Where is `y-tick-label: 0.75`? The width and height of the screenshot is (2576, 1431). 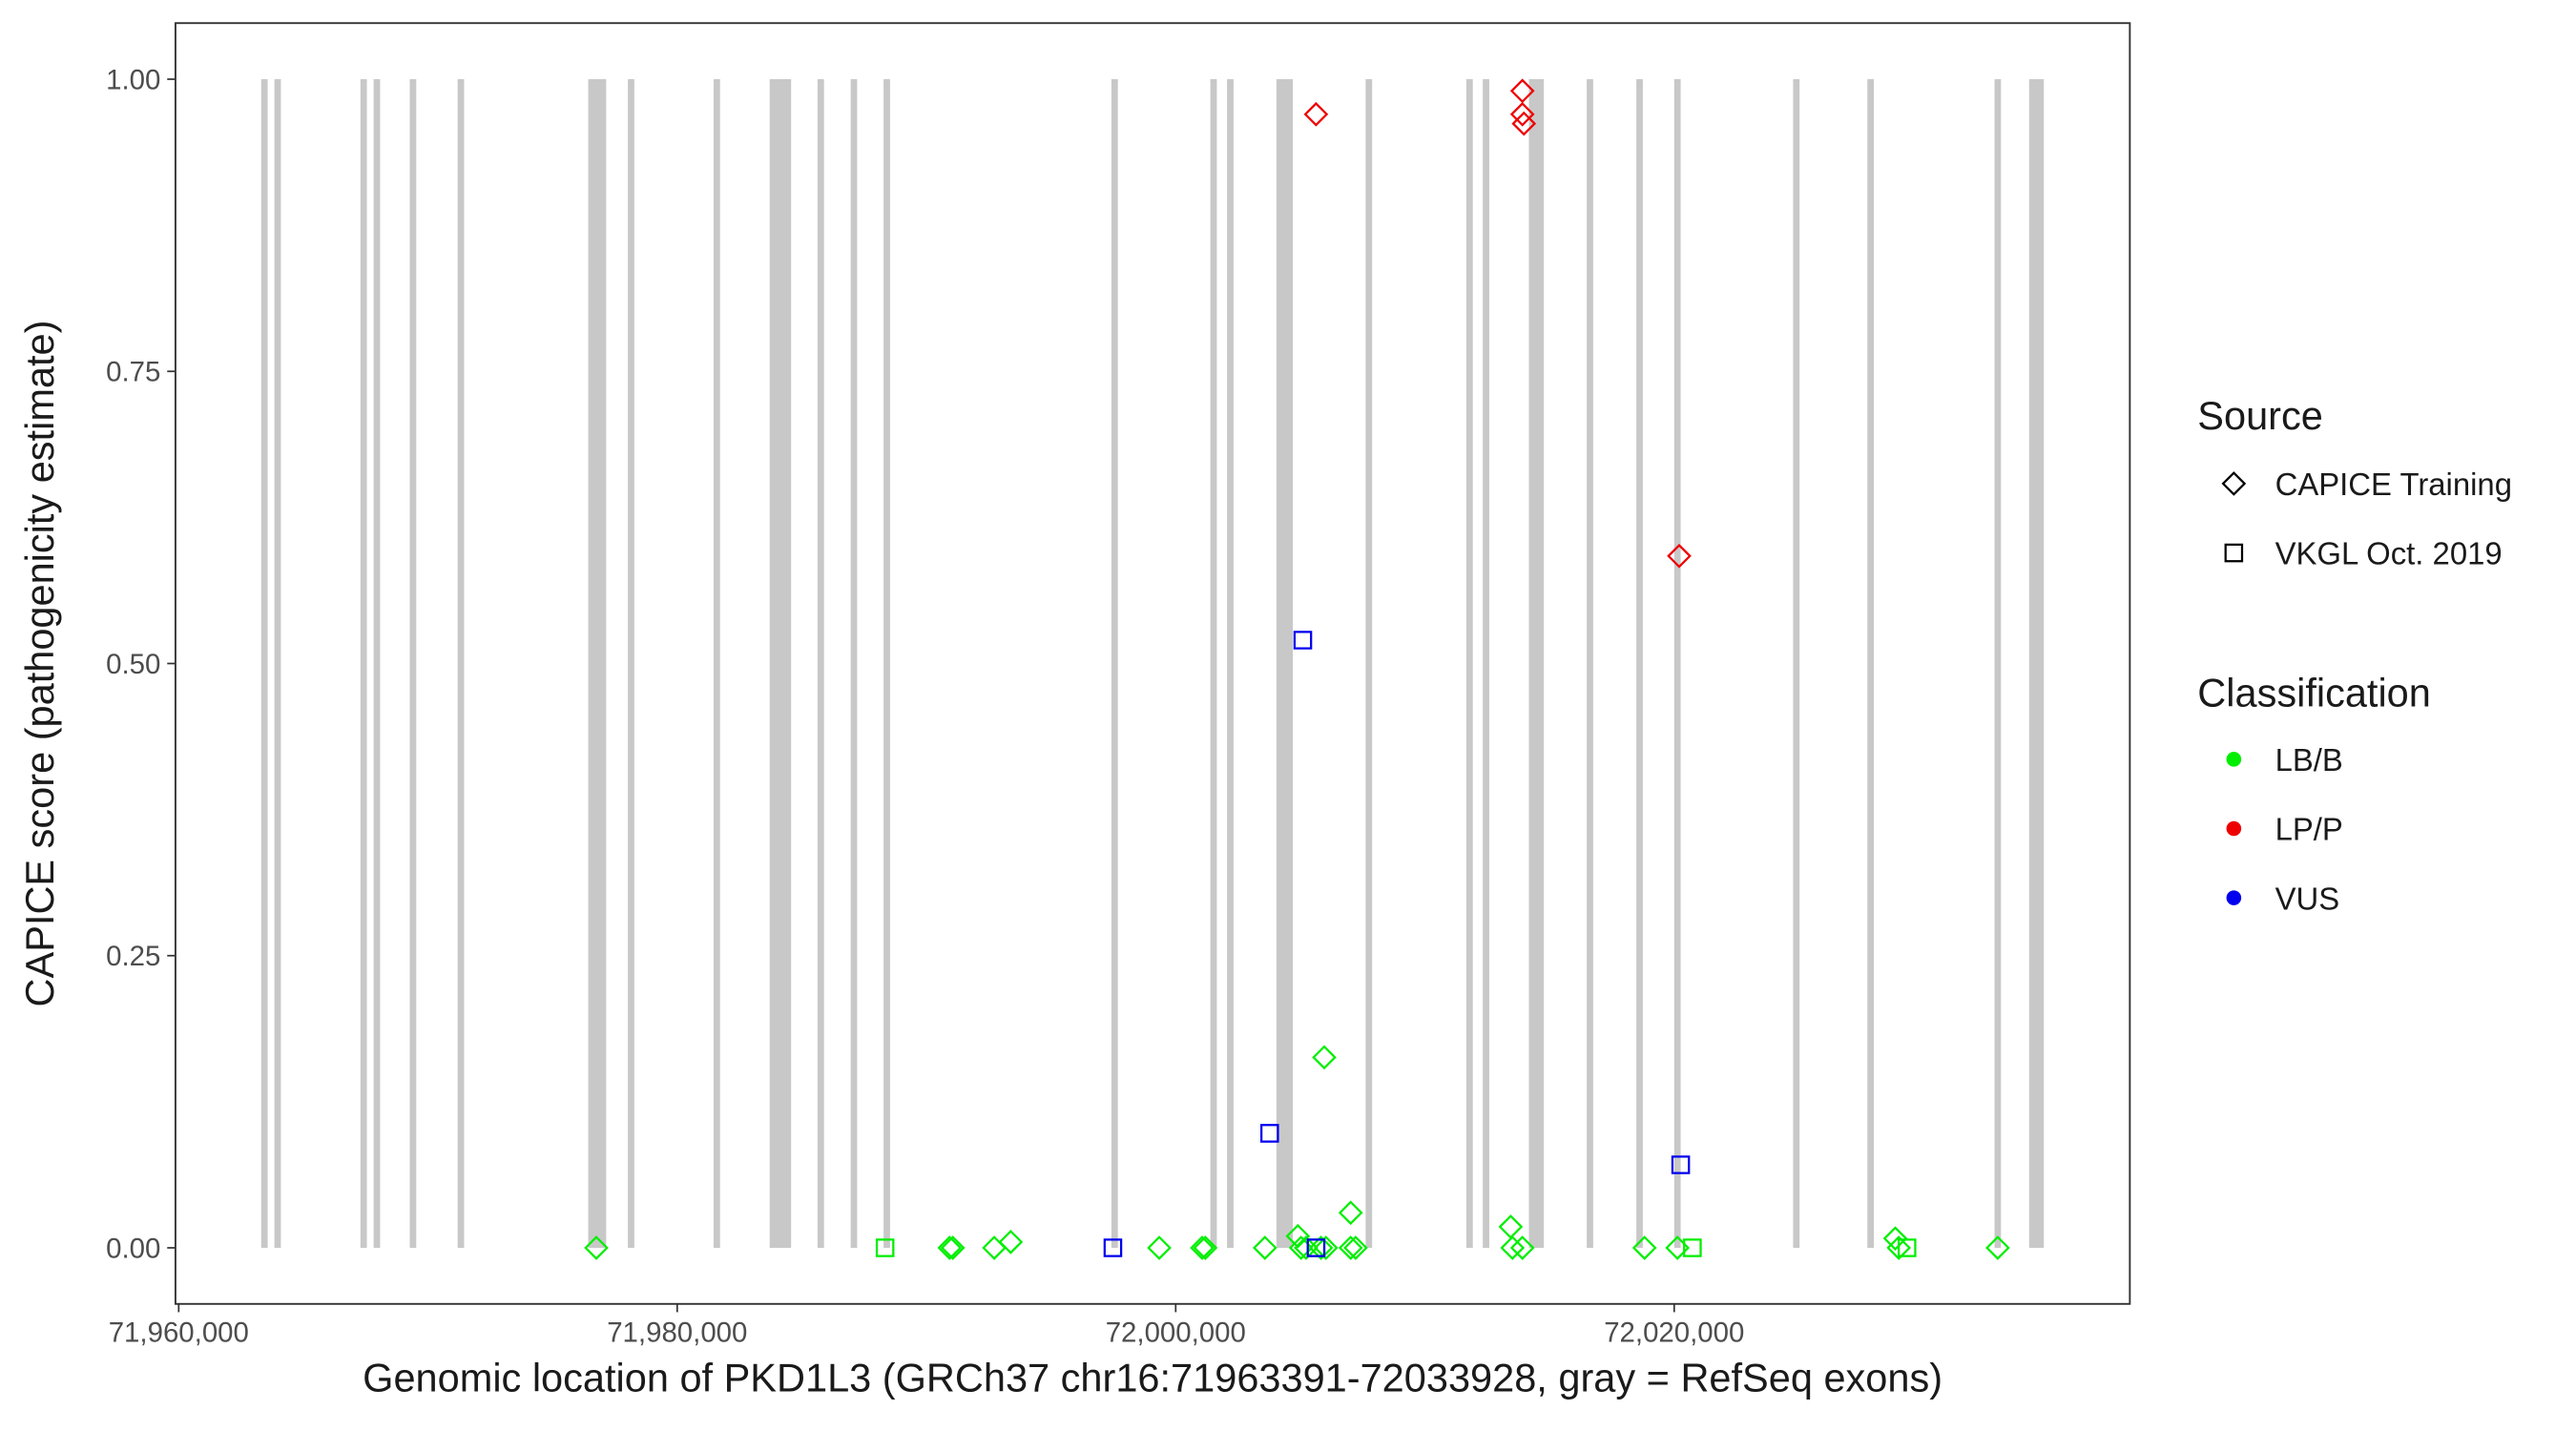
y-tick-label: 0.75 is located at coordinates (133, 372).